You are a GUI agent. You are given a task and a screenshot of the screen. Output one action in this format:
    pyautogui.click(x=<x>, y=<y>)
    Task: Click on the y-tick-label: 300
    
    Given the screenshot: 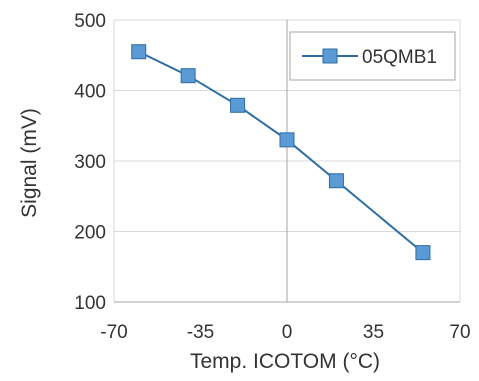 What is the action you would take?
    pyautogui.click(x=90, y=162)
    